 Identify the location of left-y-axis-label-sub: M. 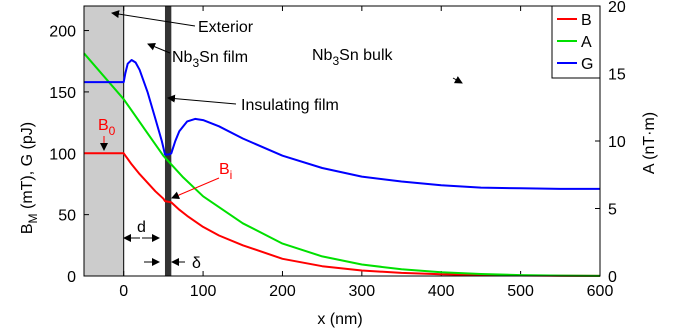
(33, 218).